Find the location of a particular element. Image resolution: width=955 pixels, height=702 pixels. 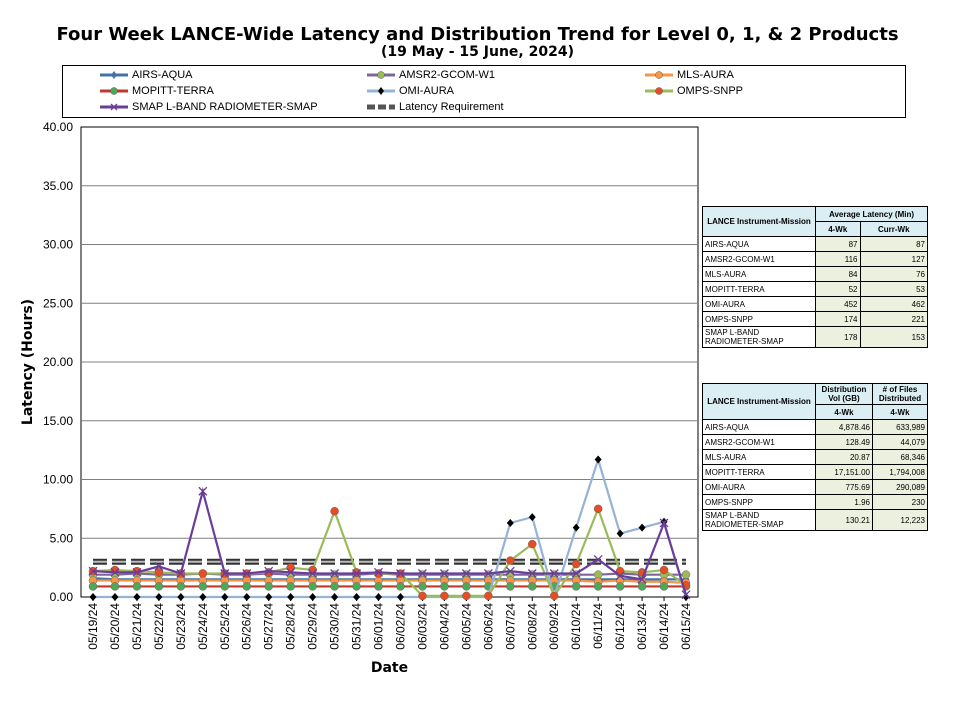

x-tick-label: 06/13/24 is located at coordinates (642, 626).